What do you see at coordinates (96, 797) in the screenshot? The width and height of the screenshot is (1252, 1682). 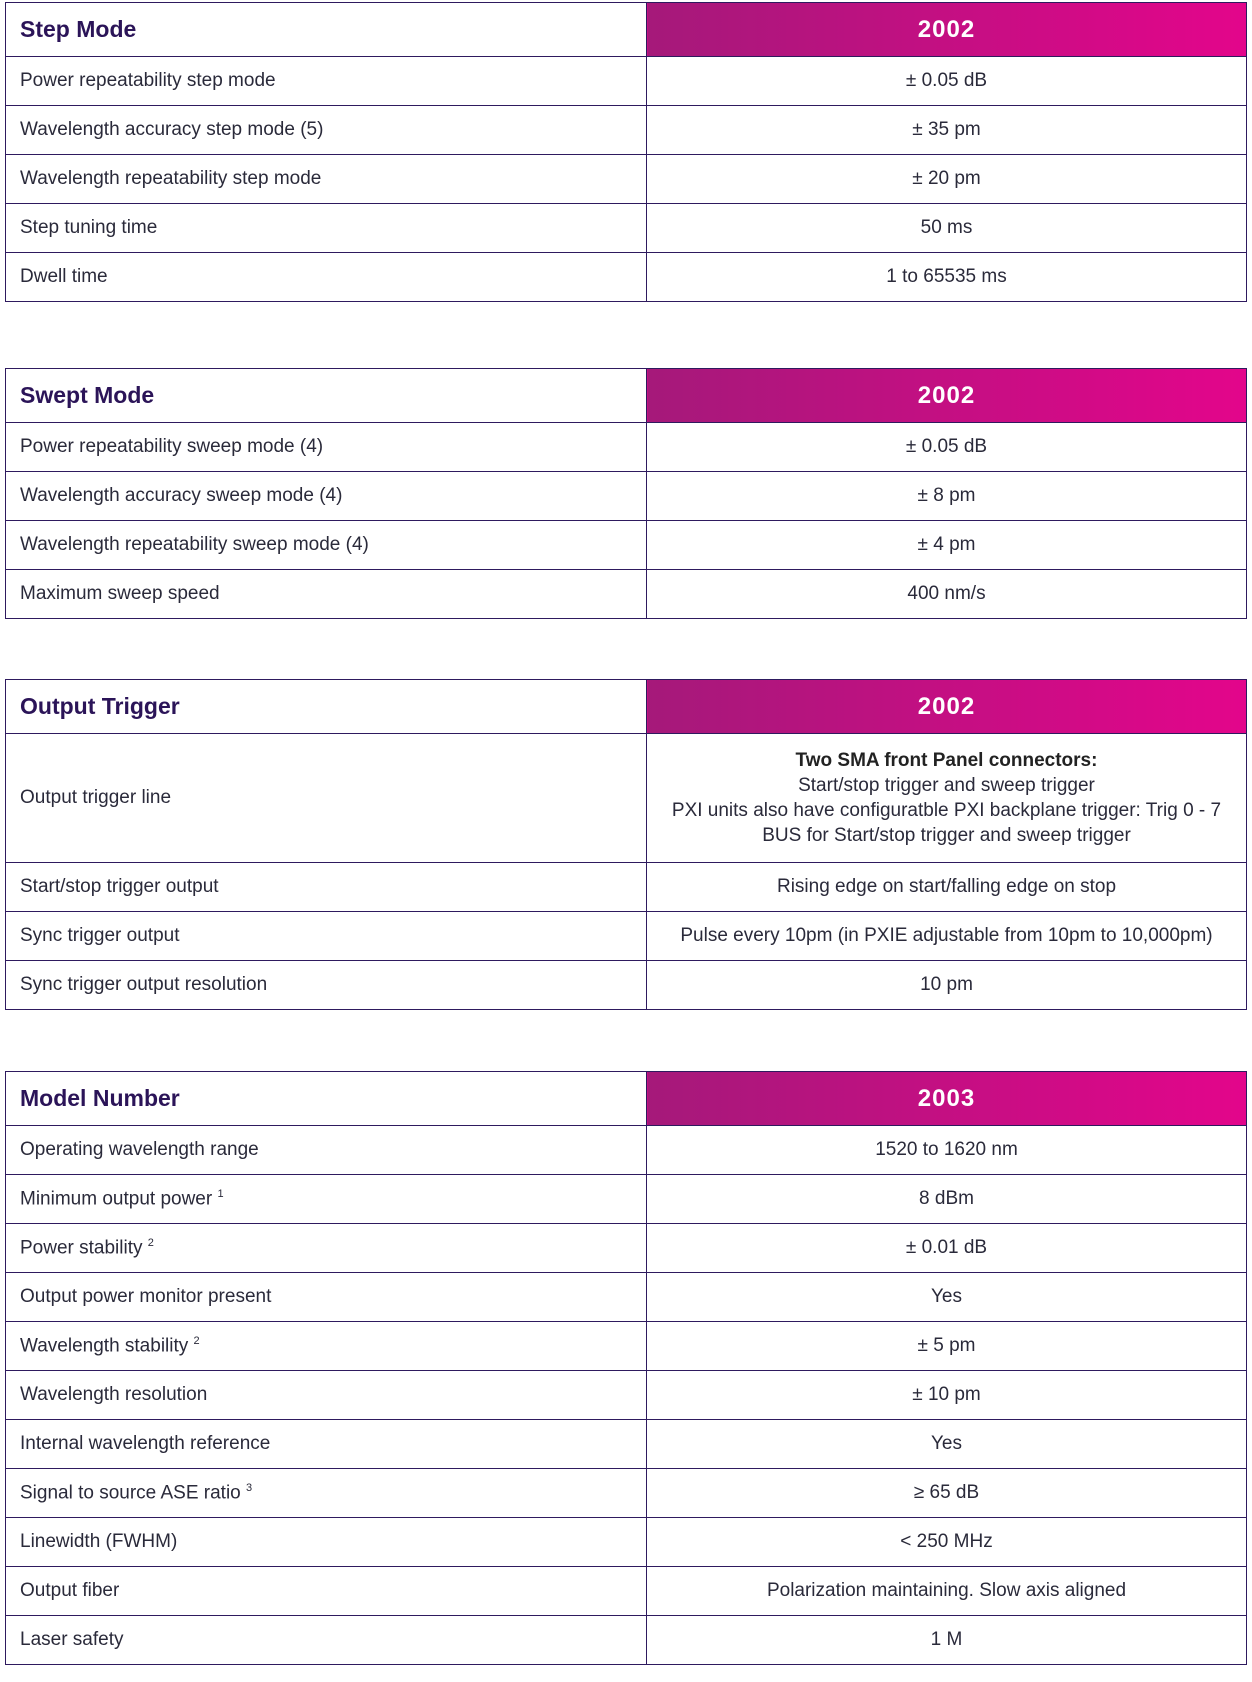 I see `row-label-text: Output trigger line` at bounding box center [96, 797].